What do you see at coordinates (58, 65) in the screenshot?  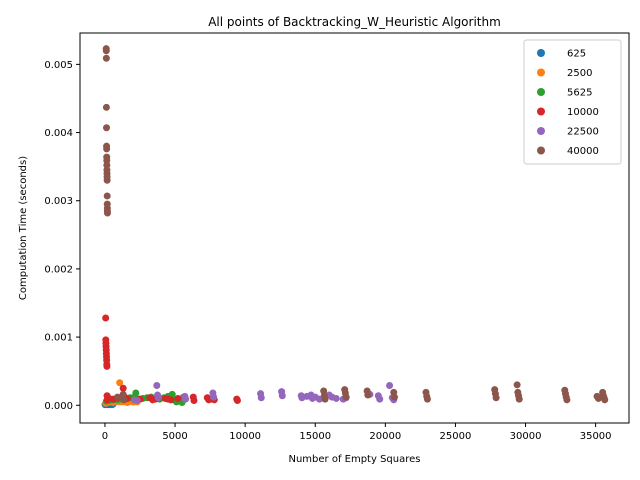 I see `y-tick-label: 0.005` at bounding box center [58, 65].